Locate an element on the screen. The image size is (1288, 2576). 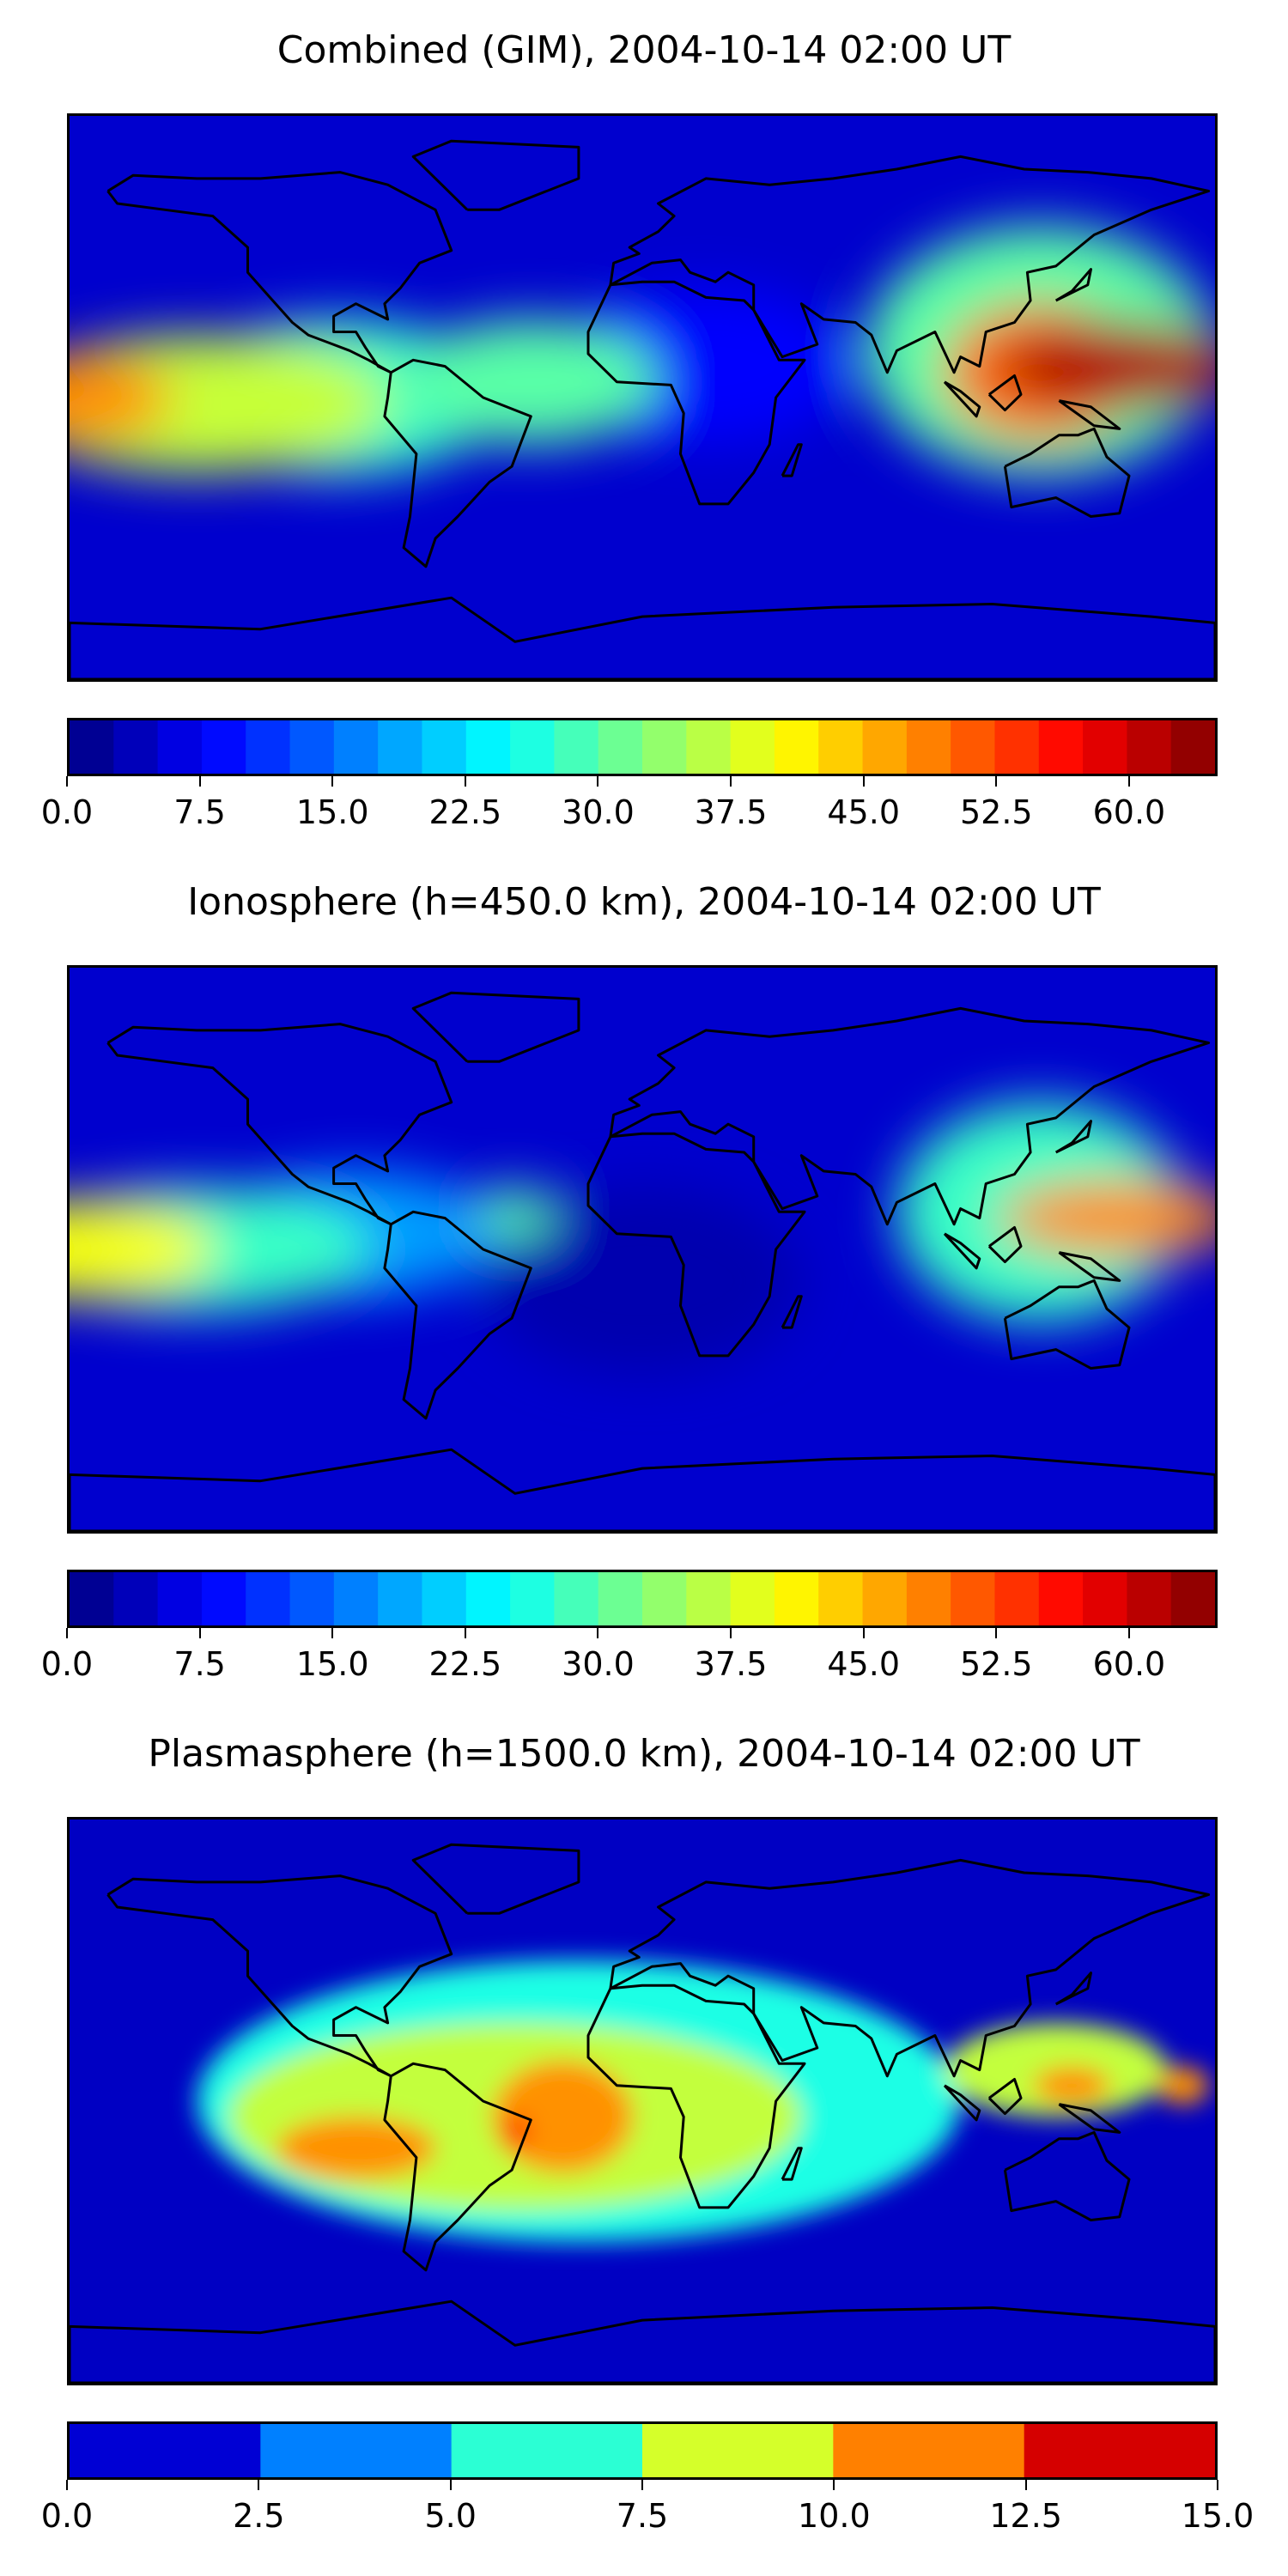
colorbar-tick-label: 30.0 is located at coordinates (598, 812).